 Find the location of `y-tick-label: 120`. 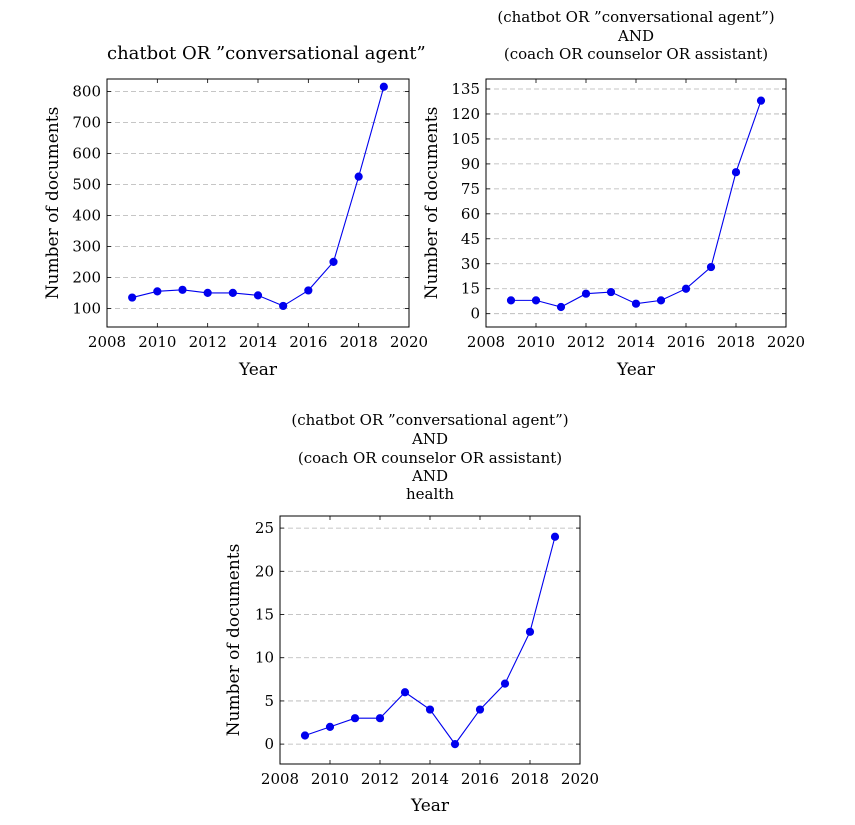

y-tick-label: 120 is located at coordinates (465, 114).